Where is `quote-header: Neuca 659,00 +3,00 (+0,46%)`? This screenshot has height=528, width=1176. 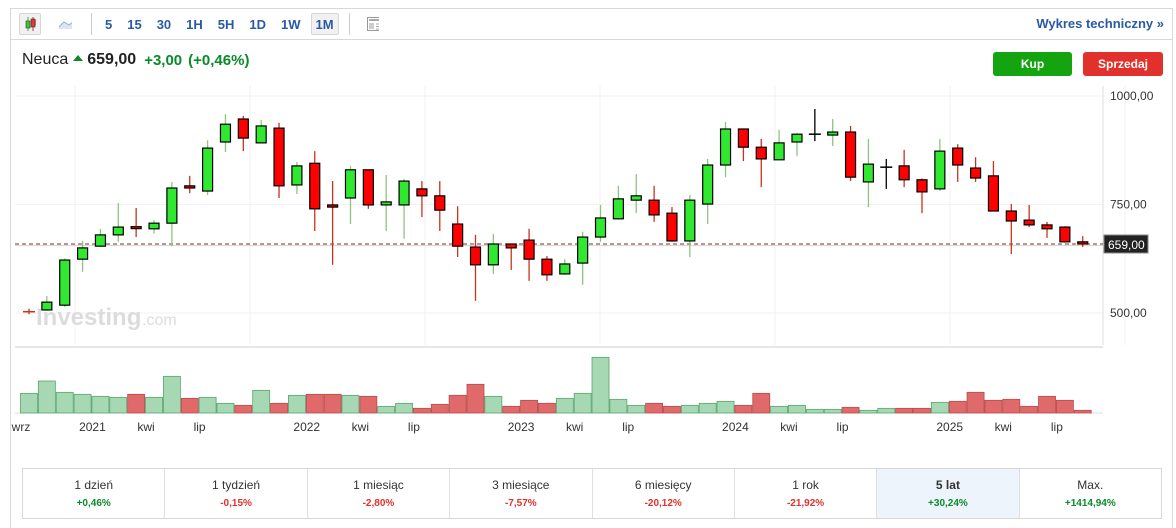 quote-header: Neuca 659,00 +3,00 (+0,46%) is located at coordinates (135, 60).